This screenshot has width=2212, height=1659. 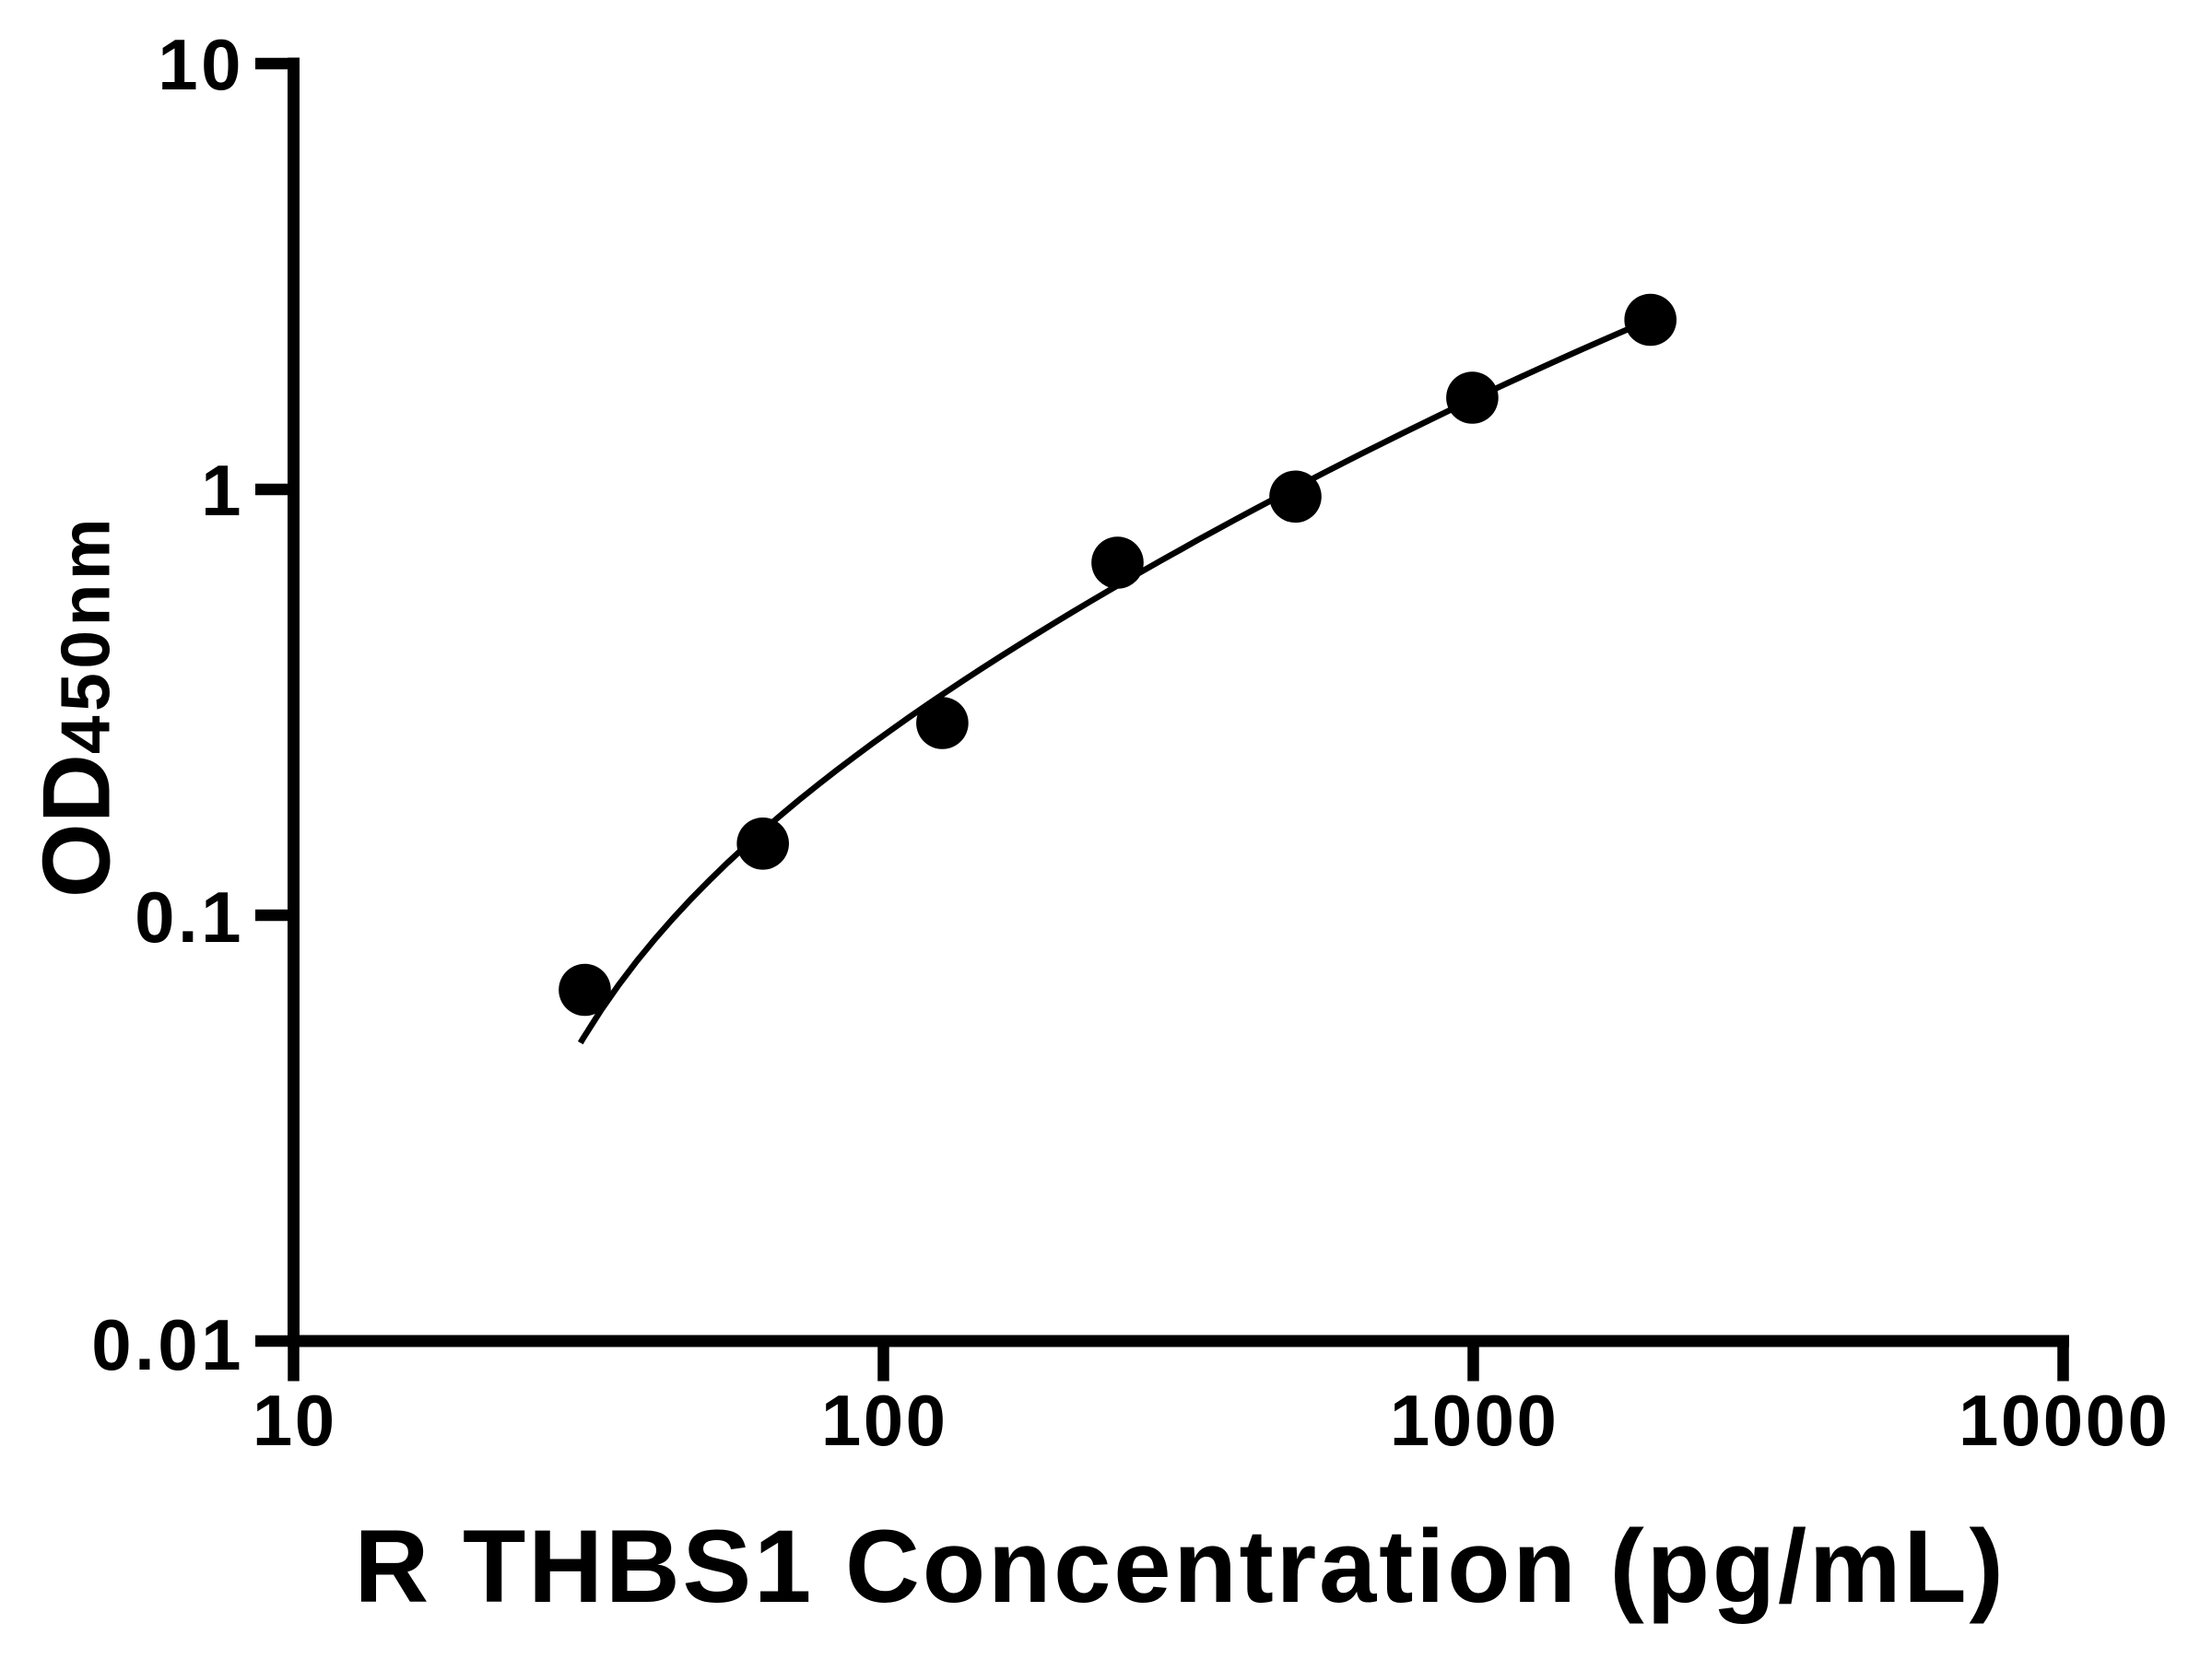 What do you see at coordinates (167, 1344) in the screenshot?
I see `svg-text: 0.01` at bounding box center [167, 1344].